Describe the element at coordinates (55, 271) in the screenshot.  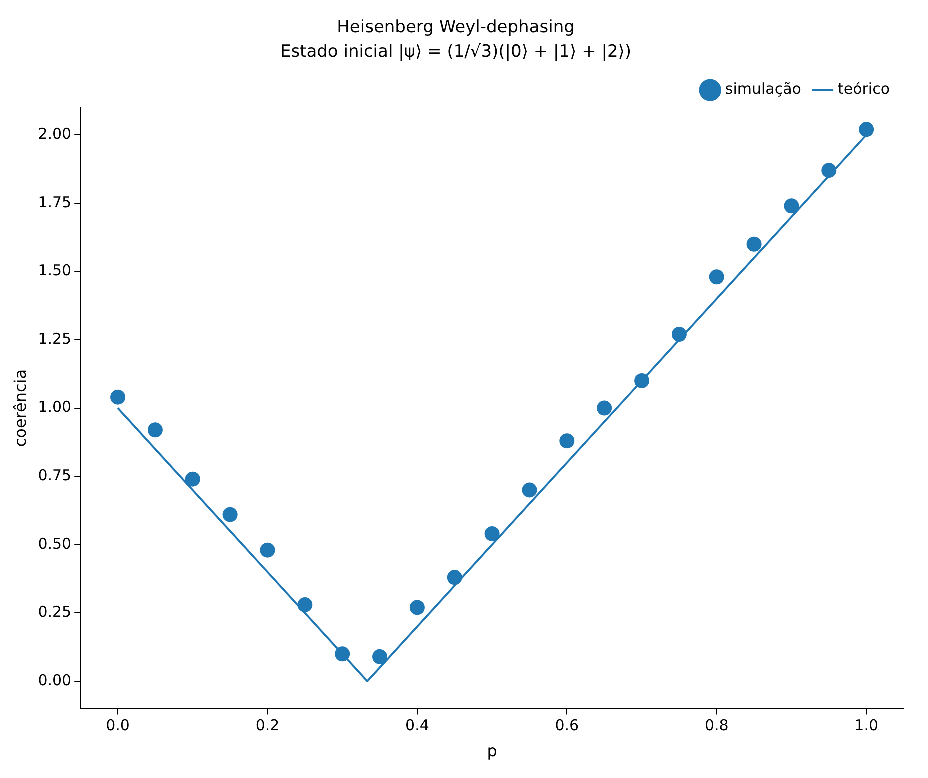
I see `y-tick-label: 1.50` at that location.